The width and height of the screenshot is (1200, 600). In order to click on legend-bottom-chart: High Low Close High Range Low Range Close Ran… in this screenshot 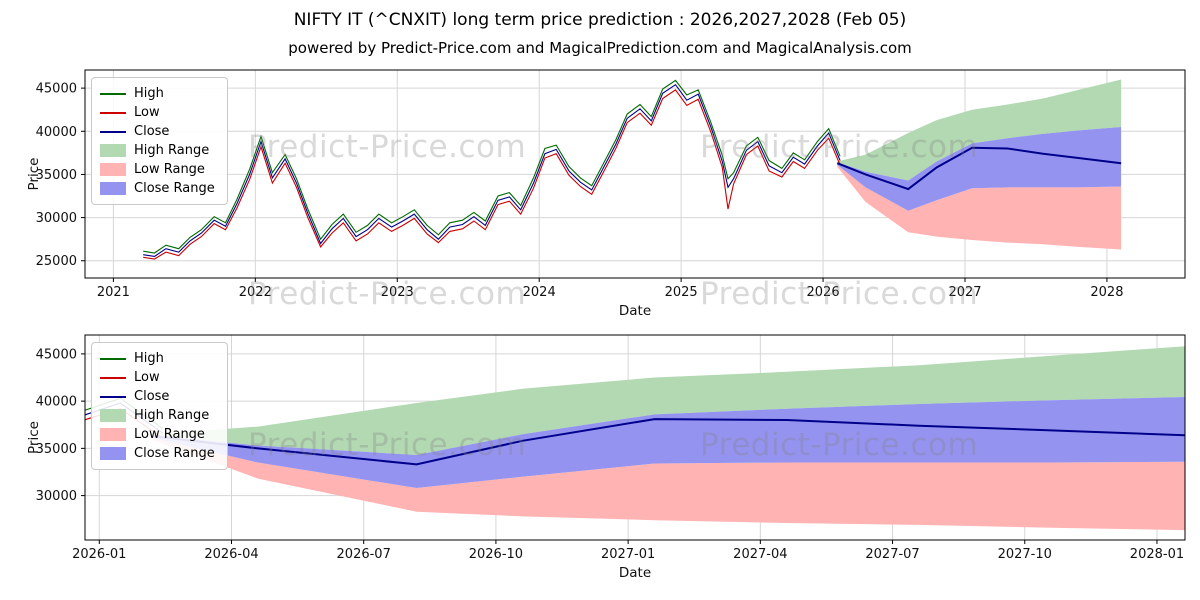, I will do `click(159, 406)`.